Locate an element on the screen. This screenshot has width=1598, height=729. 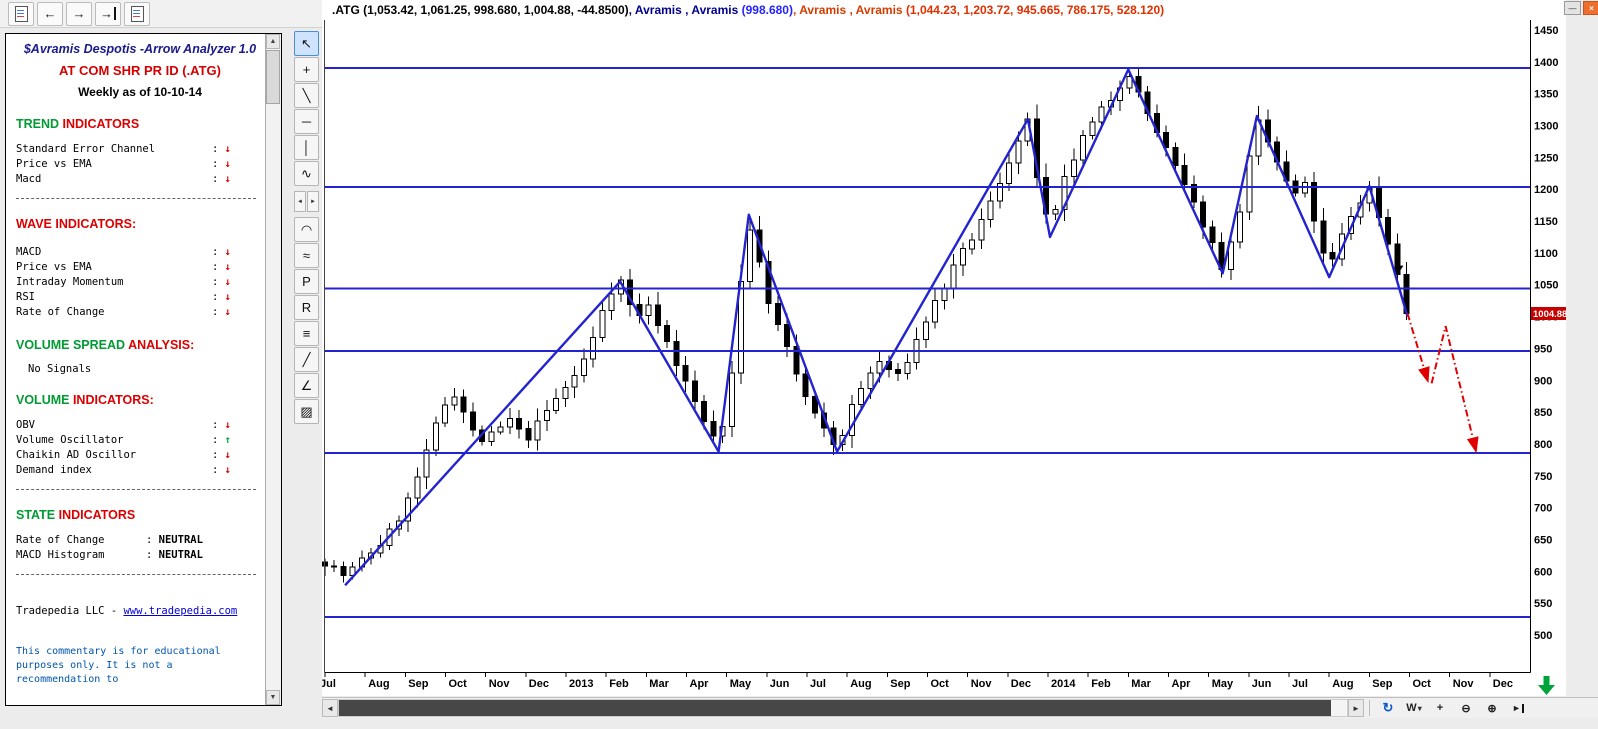
commentary-scrollbar: ▲ ▼ is located at coordinates (273, 369).